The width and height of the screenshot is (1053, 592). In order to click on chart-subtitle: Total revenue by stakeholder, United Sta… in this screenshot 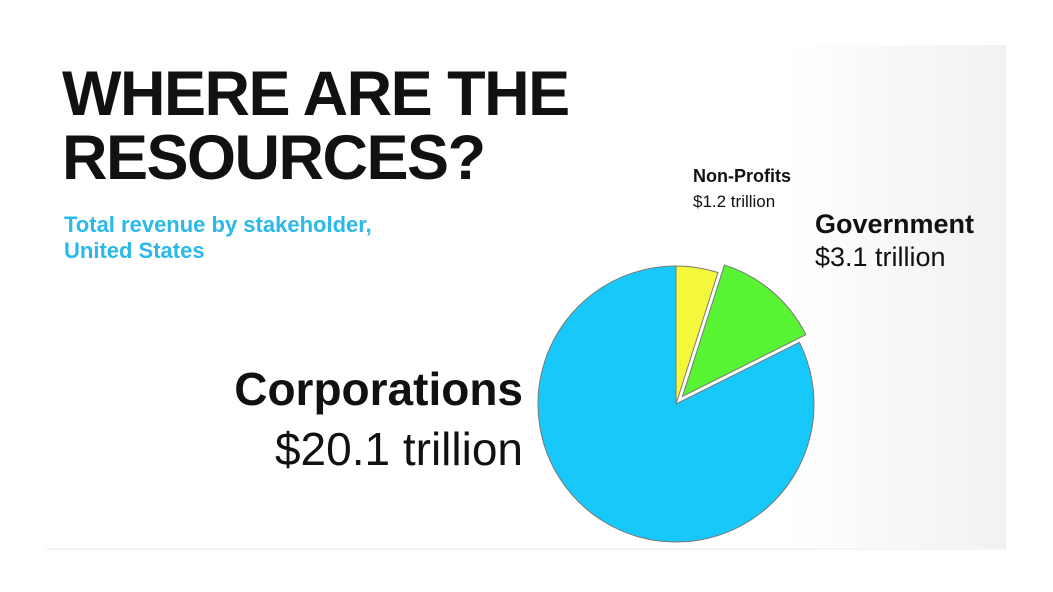, I will do `click(218, 237)`.